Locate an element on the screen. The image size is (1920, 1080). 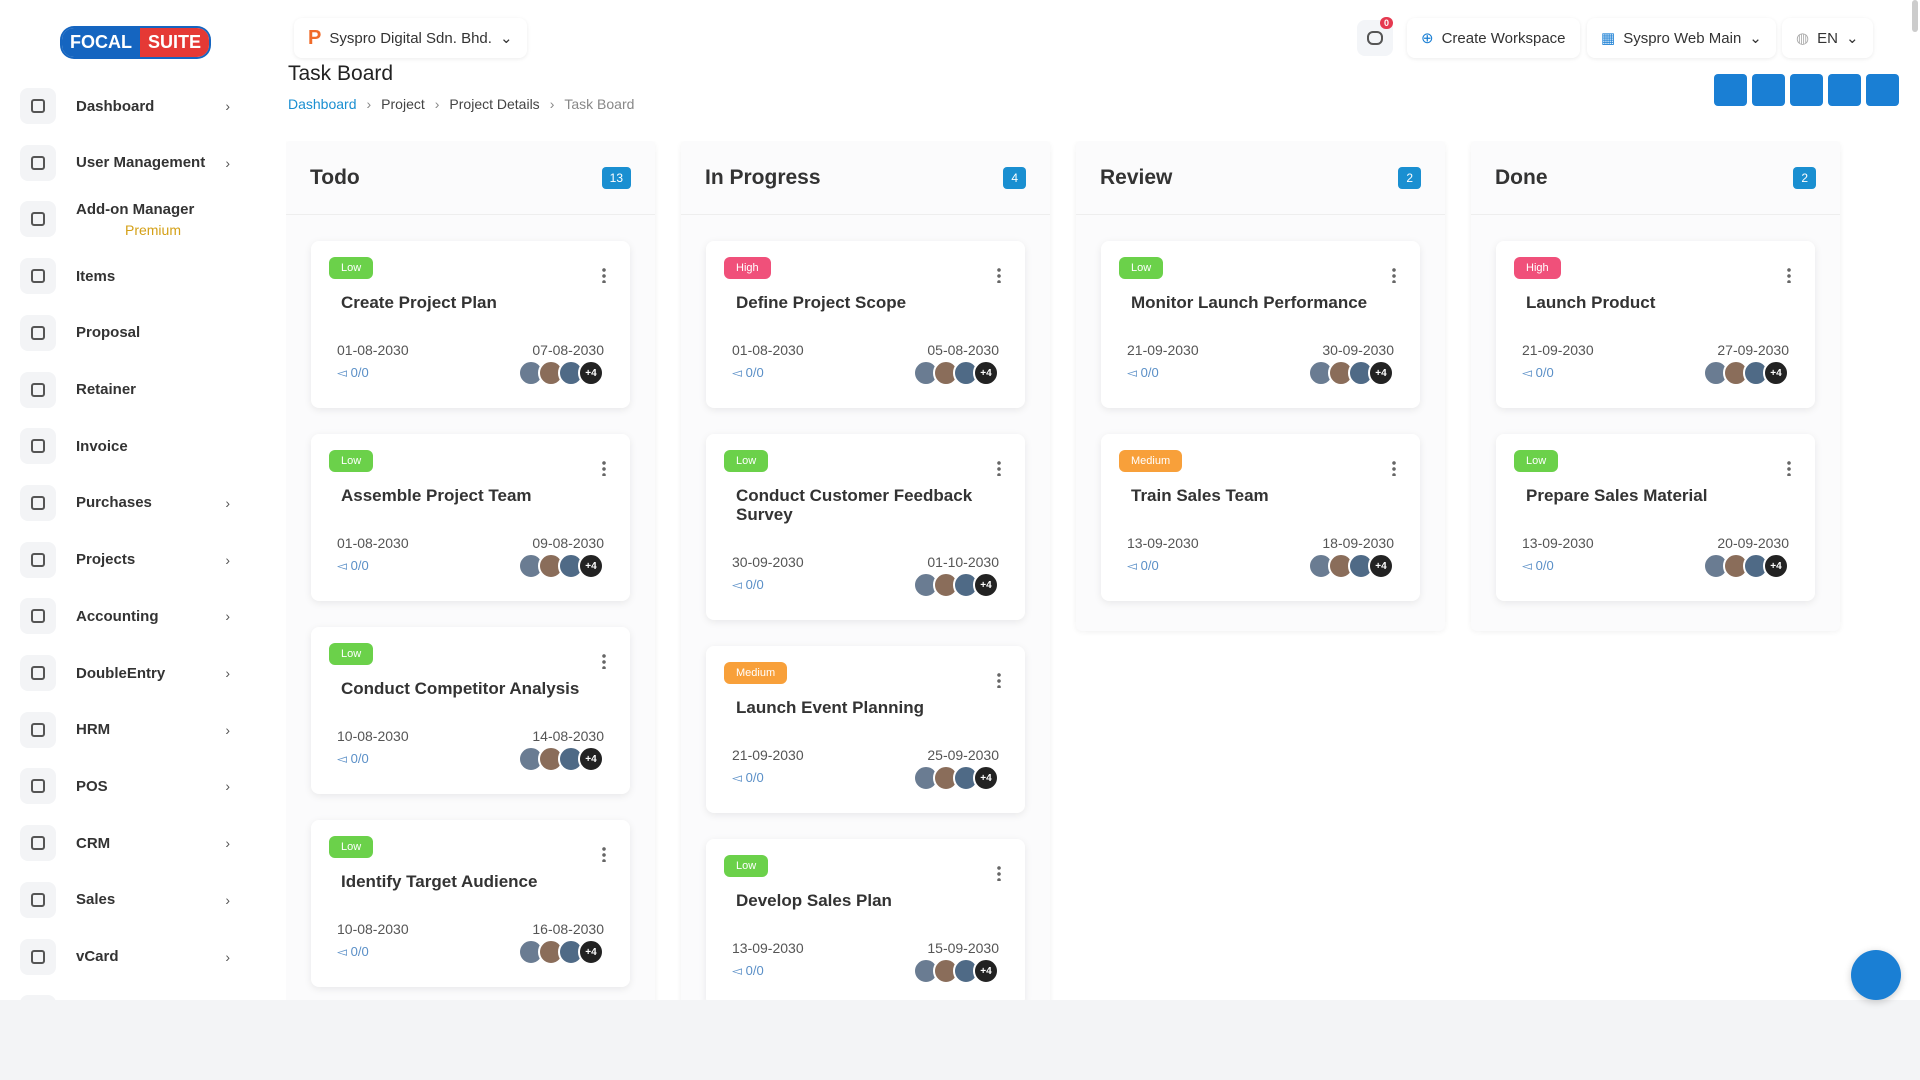
crumb-item: Dashboard is located at coordinates (322, 104).